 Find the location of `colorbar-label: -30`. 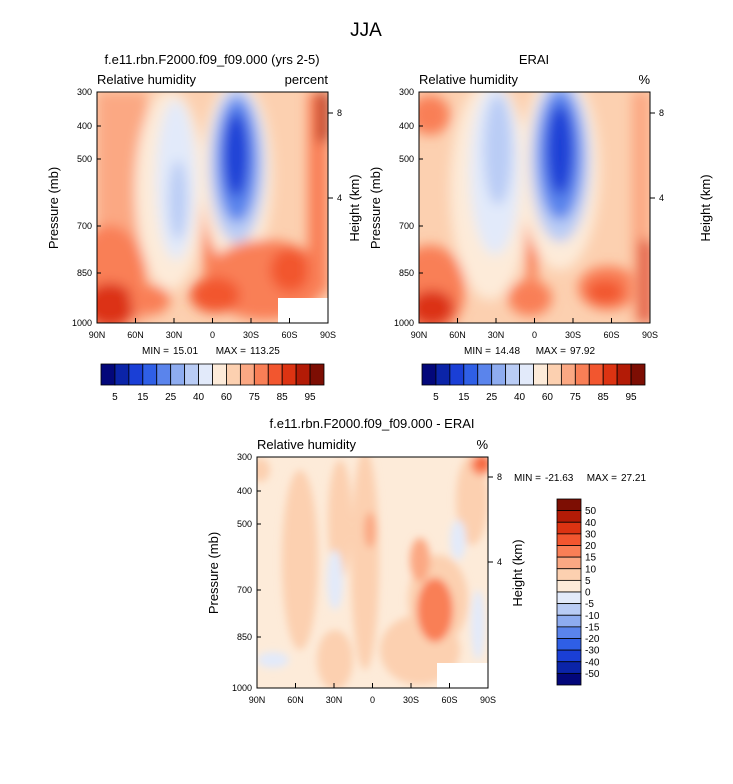

colorbar-label: -30 is located at coordinates (592, 651).